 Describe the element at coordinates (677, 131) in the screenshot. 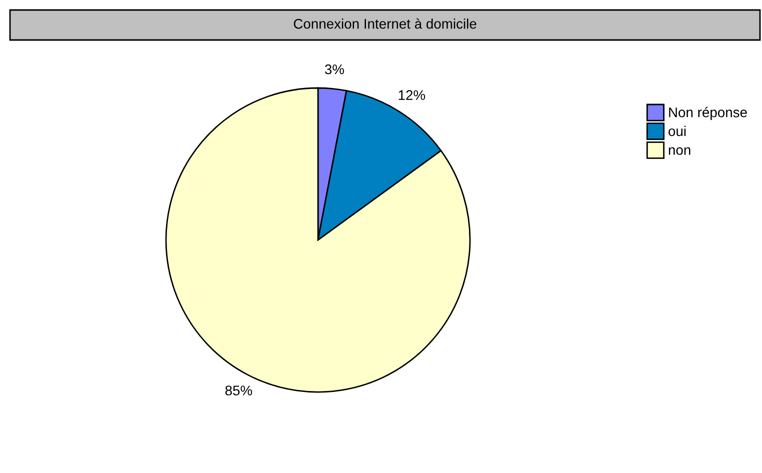

I see `legend-label: oui` at that location.